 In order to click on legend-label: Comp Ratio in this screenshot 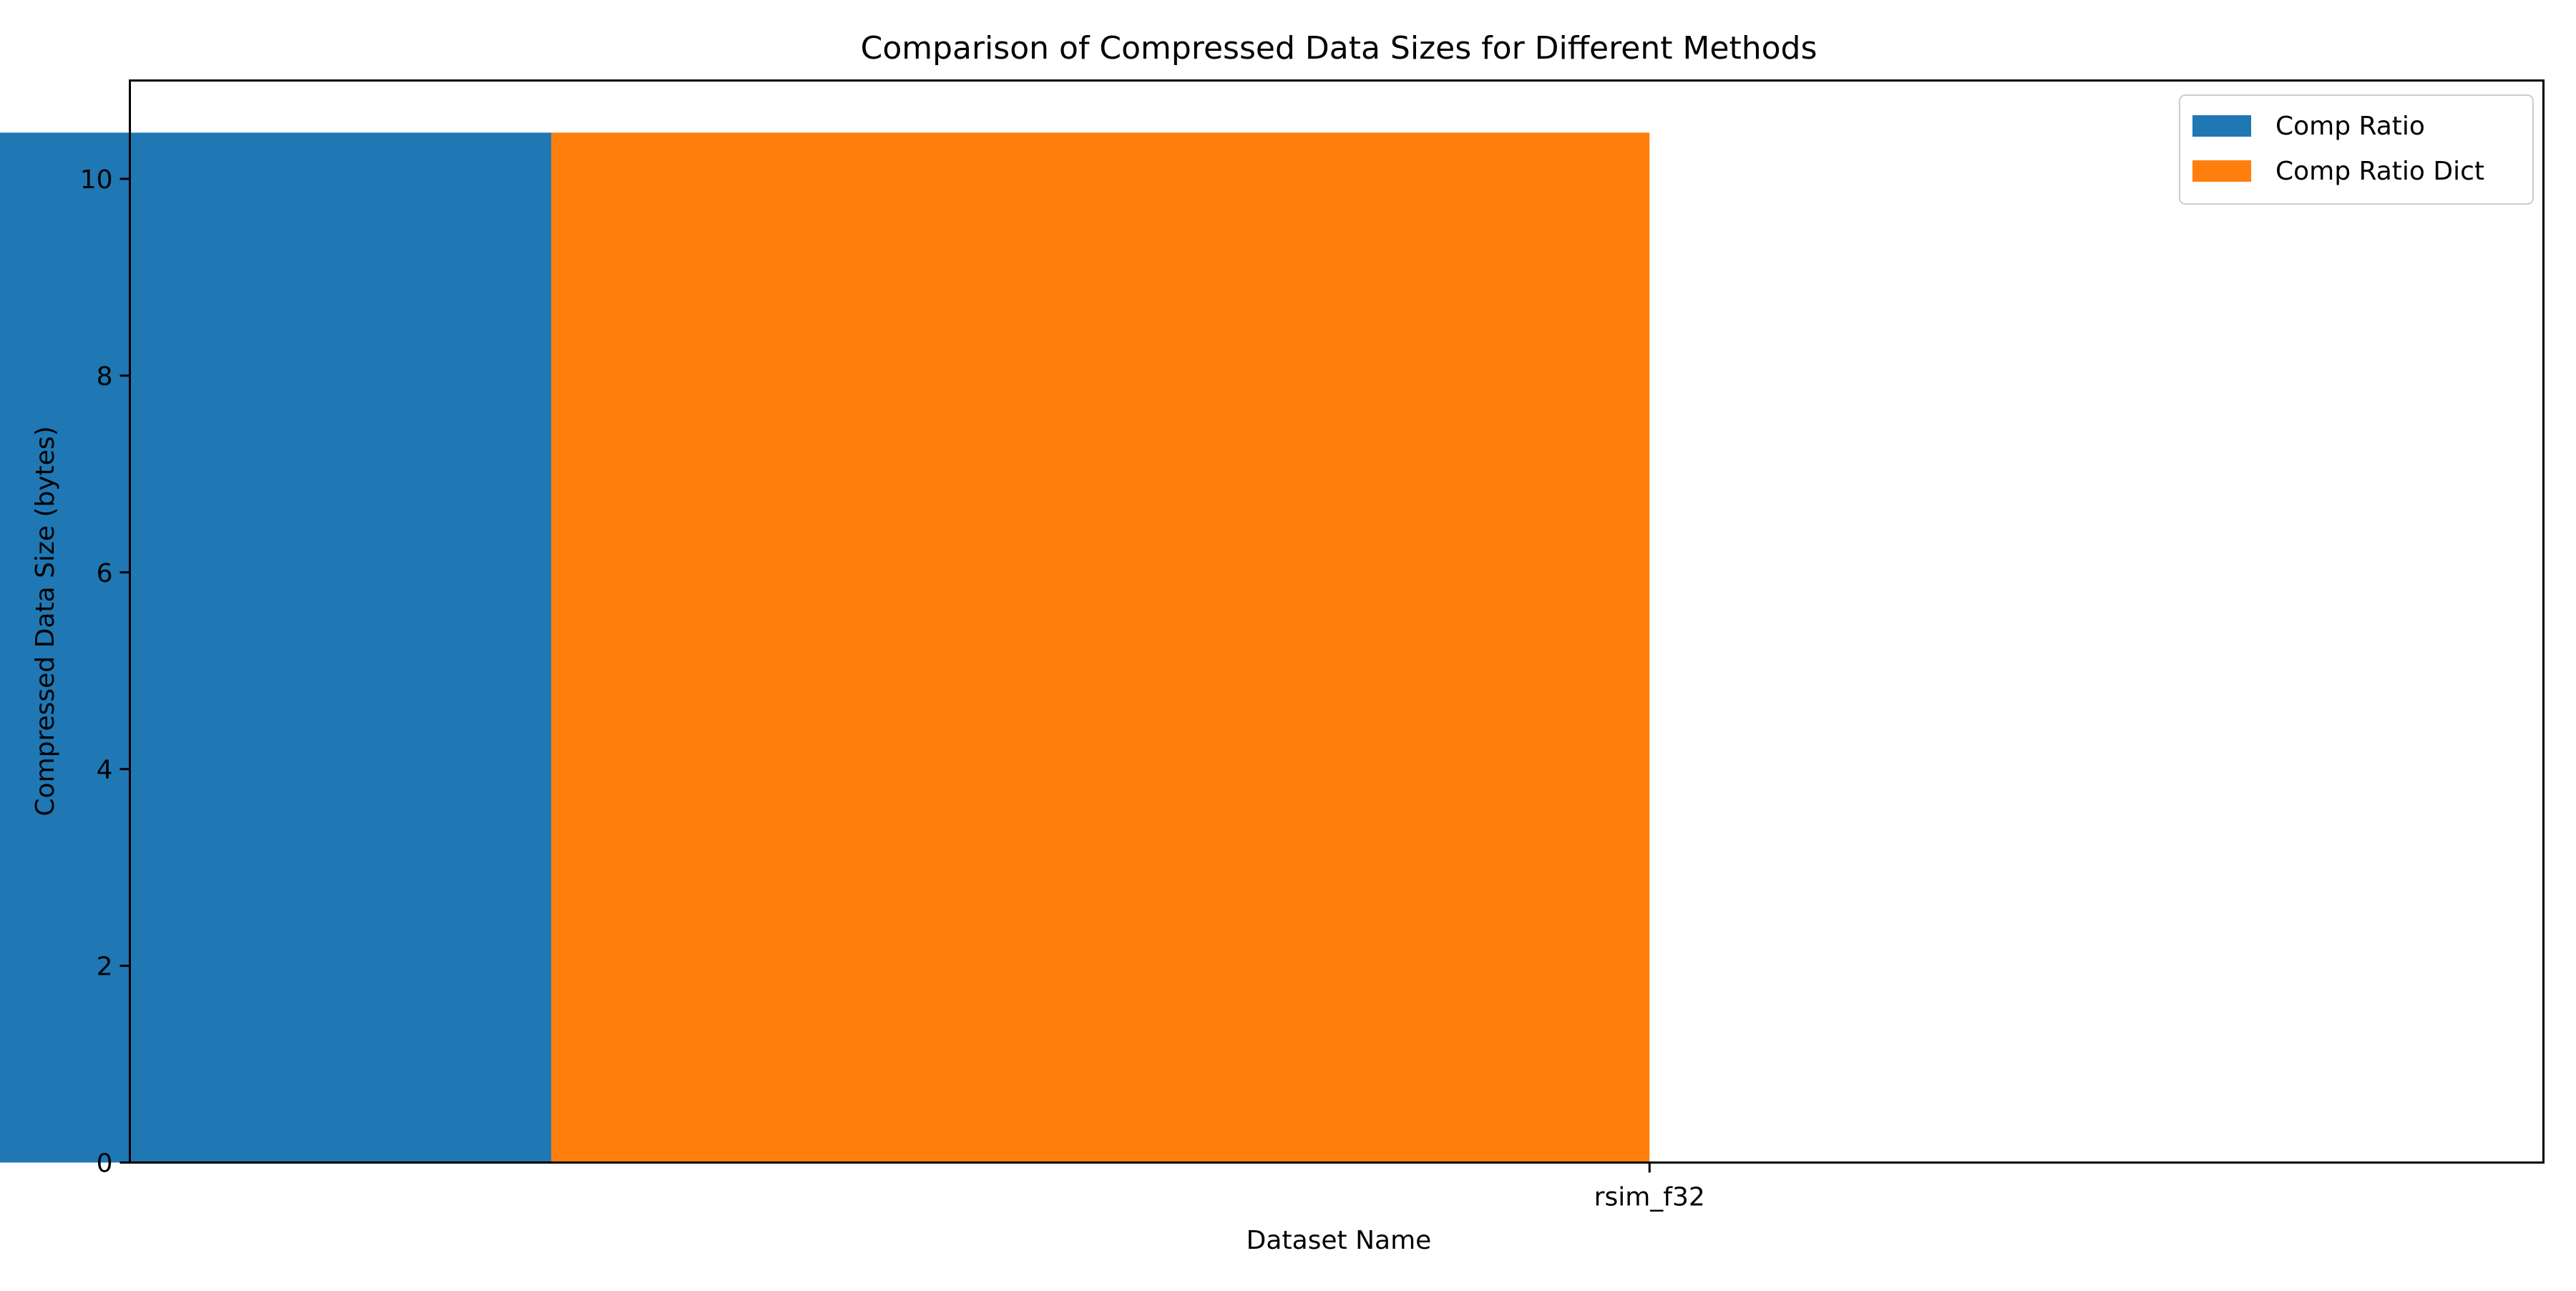, I will do `click(2350, 126)`.